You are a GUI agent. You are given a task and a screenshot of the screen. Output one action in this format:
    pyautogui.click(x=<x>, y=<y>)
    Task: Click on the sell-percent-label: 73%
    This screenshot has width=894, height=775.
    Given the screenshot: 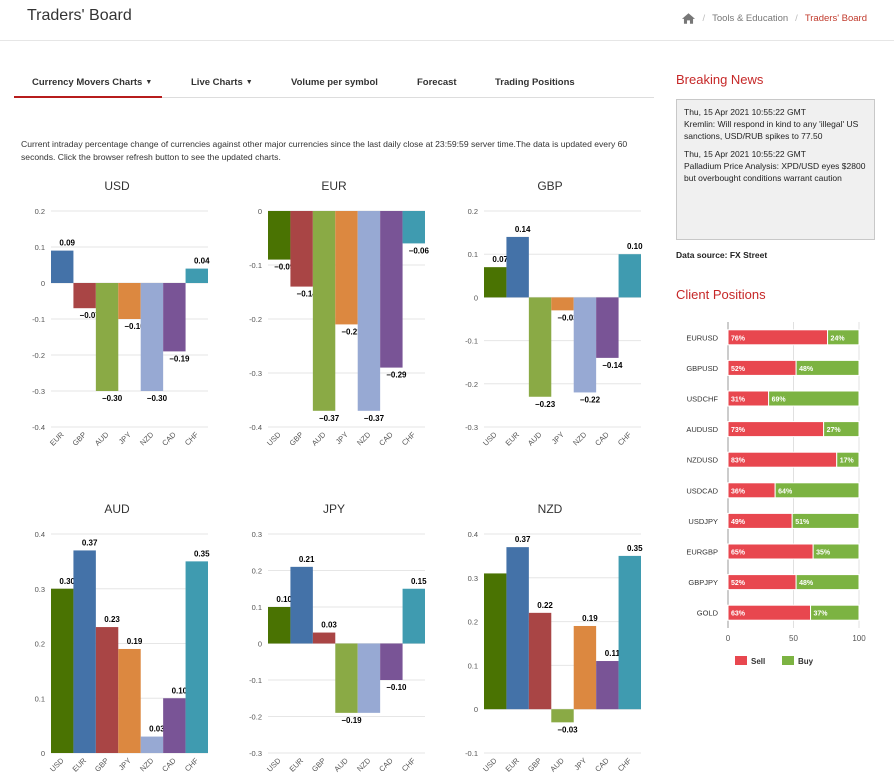 What is the action you would take?
    pyautogui.click(x=738, y=430)
    